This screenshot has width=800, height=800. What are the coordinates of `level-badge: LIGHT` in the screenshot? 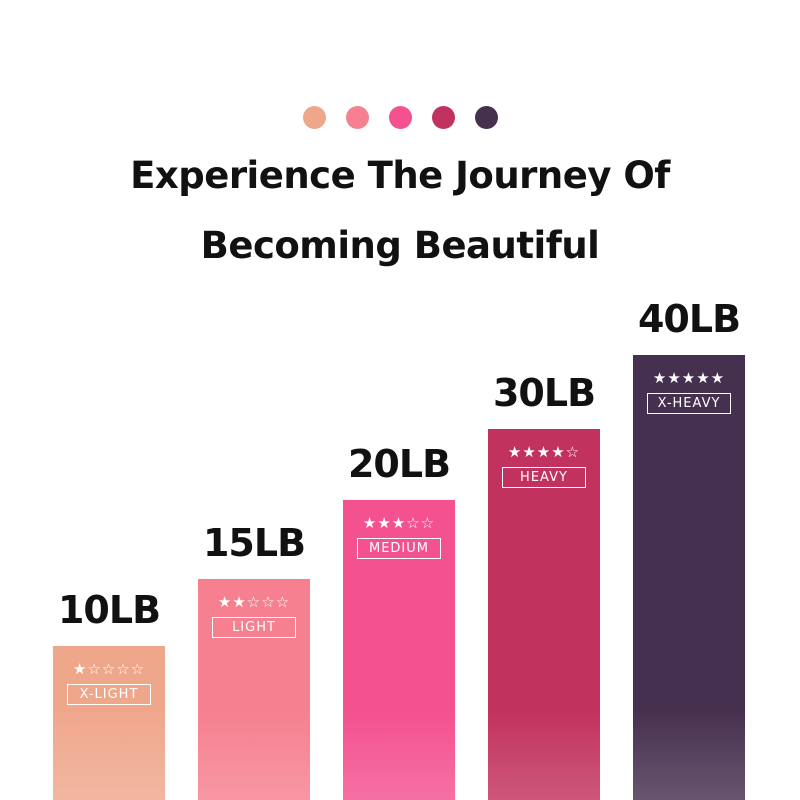 It's located at (254, 627).